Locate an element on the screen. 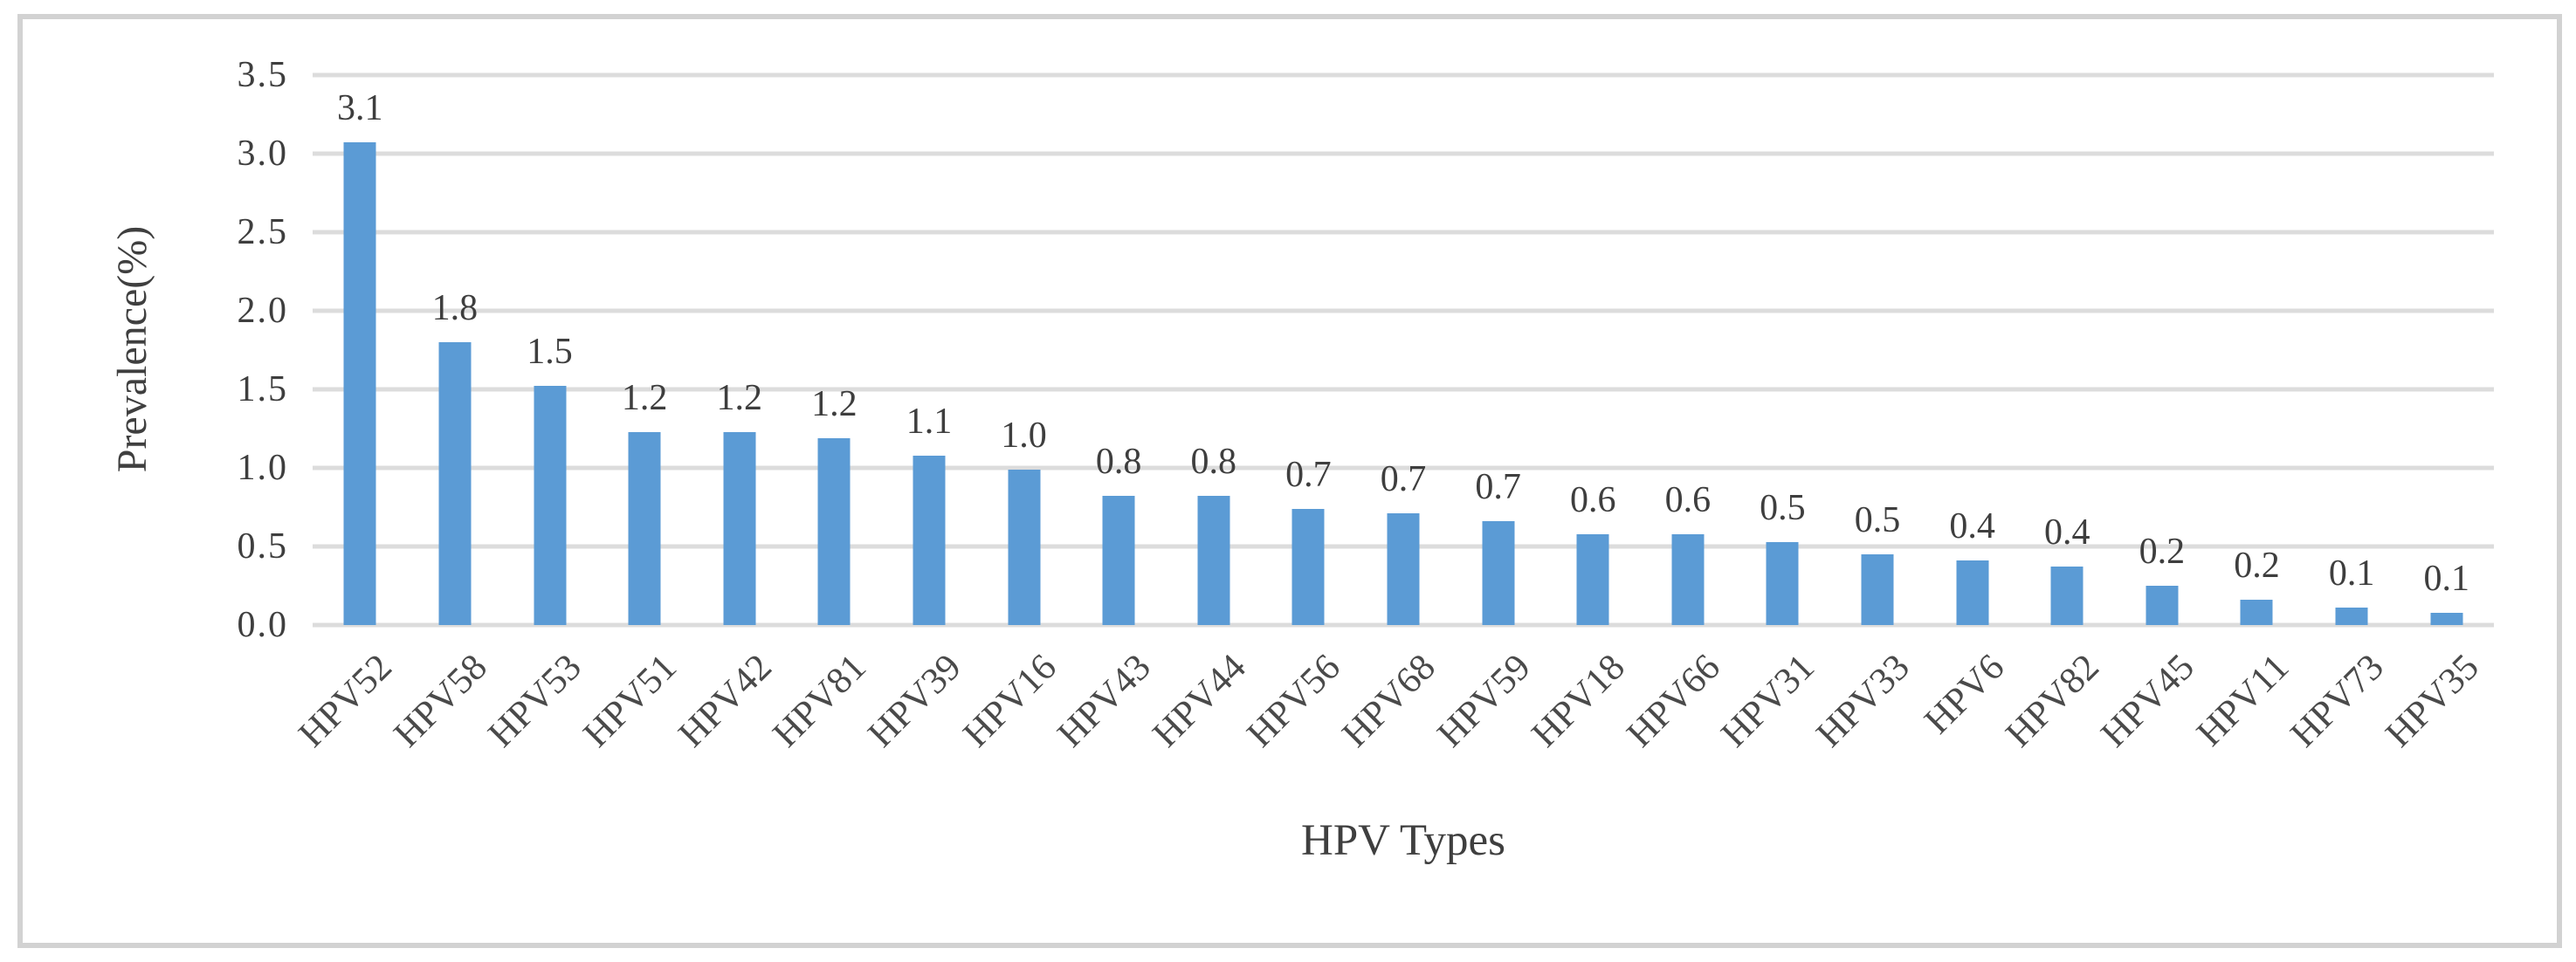  bar-slot: 1.0 is located at coordinates (1023, 350).